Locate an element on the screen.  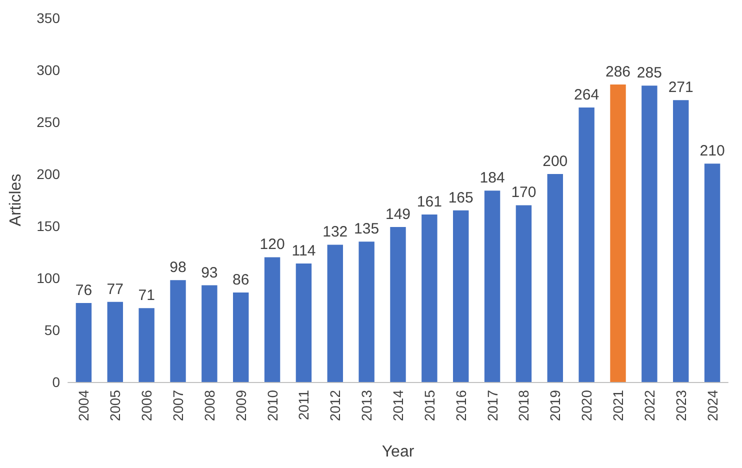
data-label: 170 is located at coordinates (523, 193).